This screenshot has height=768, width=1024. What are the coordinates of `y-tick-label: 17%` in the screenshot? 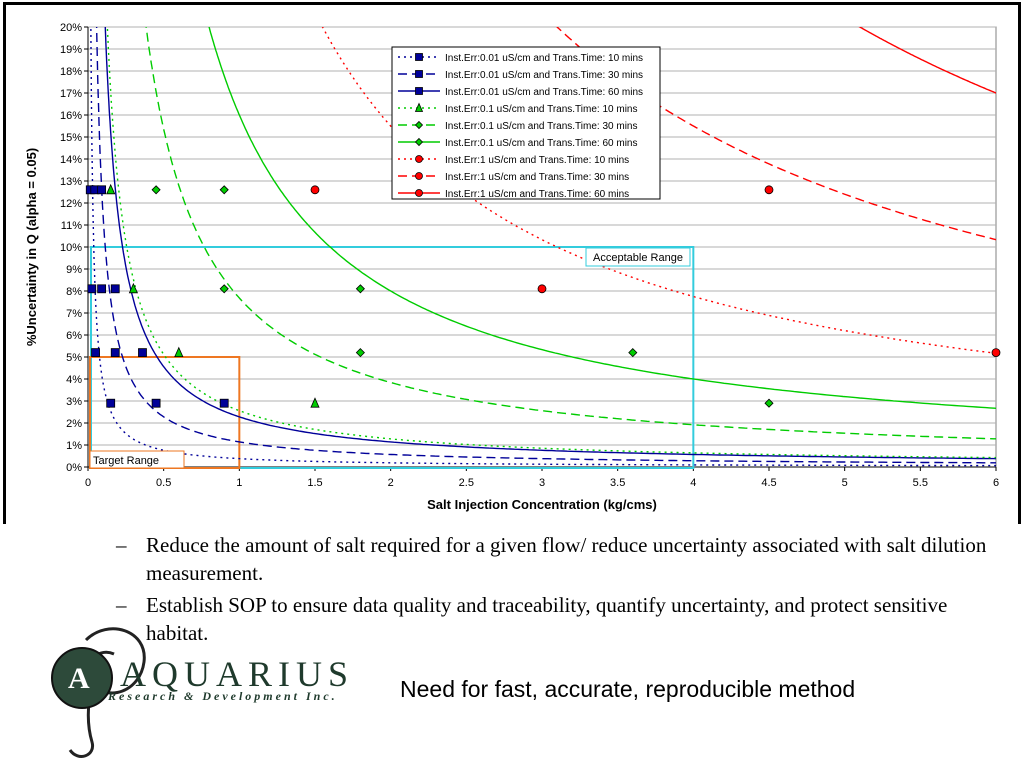 It's located at (71, 94).